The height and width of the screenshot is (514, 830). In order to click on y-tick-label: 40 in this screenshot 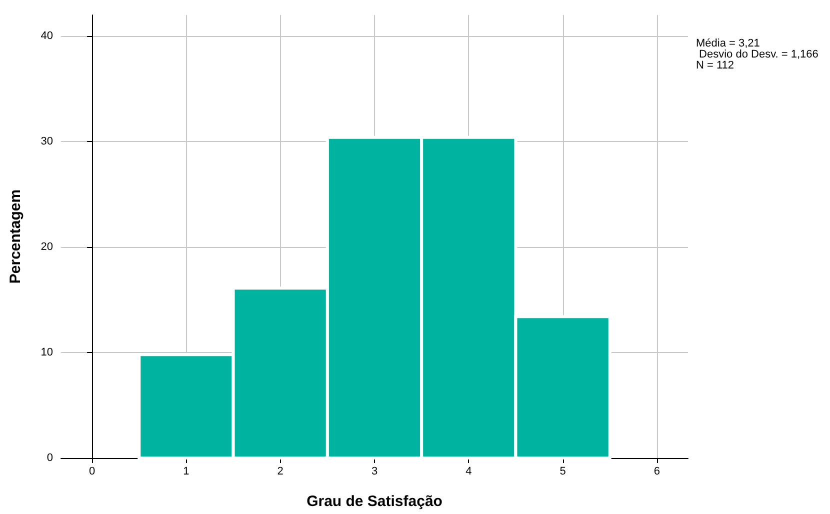, I will do `click(46, 36)`.